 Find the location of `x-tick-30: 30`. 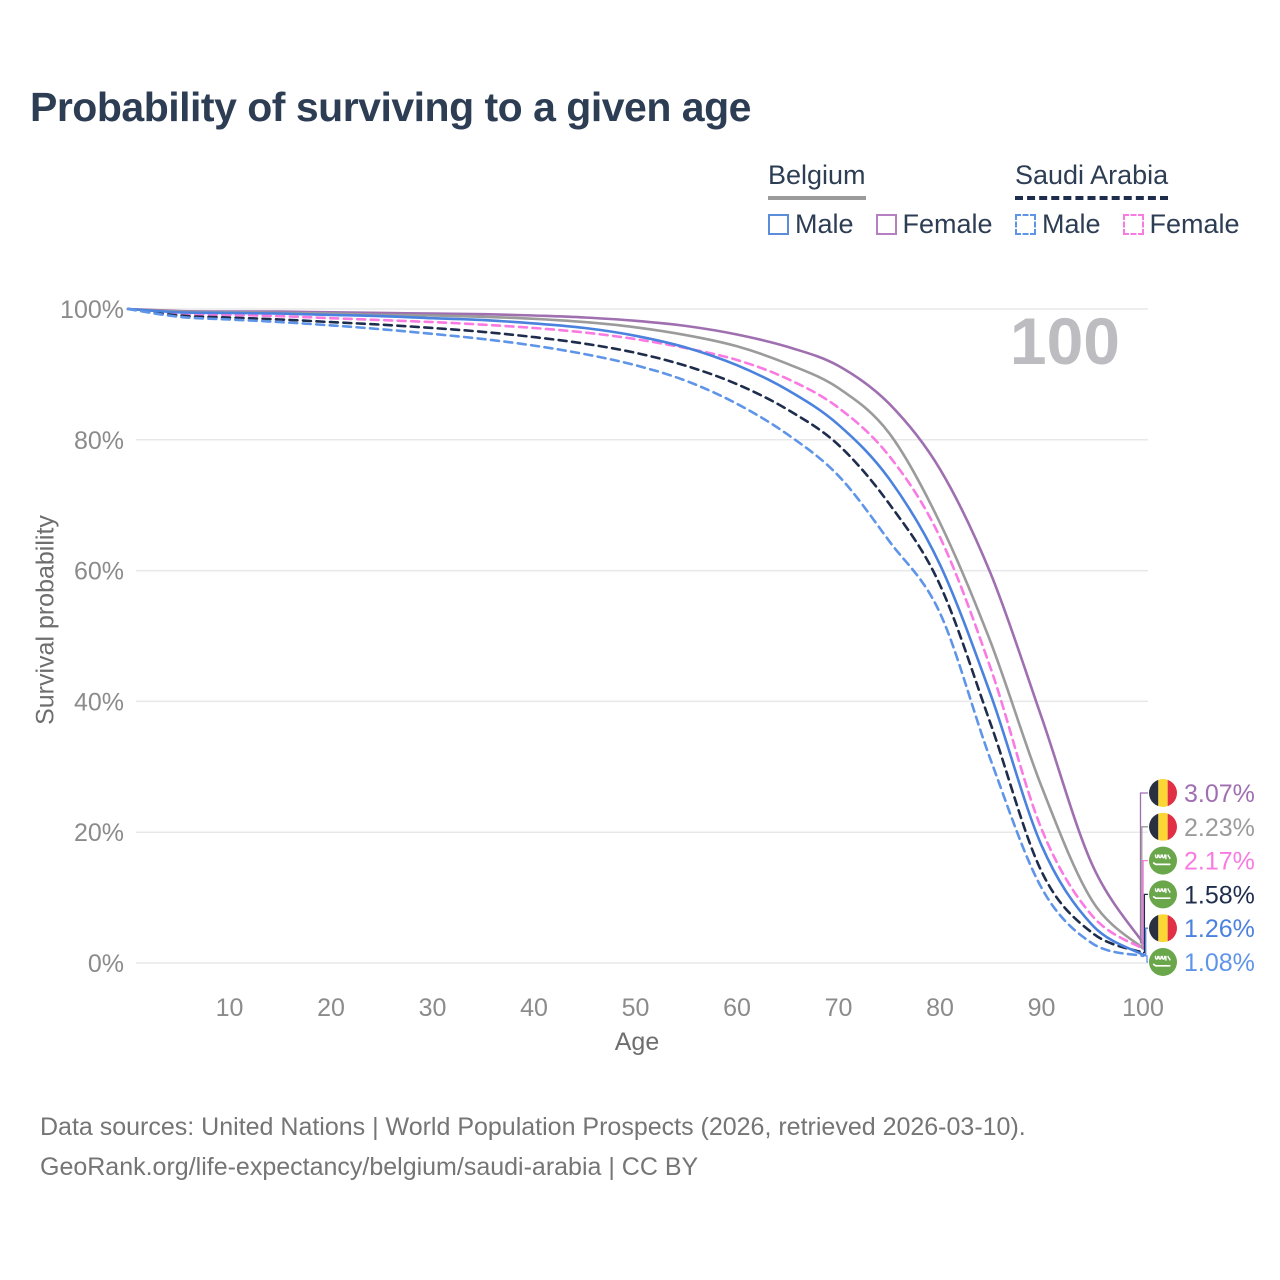

x-tick-30: 30 is located at coordinates (433, 1008).